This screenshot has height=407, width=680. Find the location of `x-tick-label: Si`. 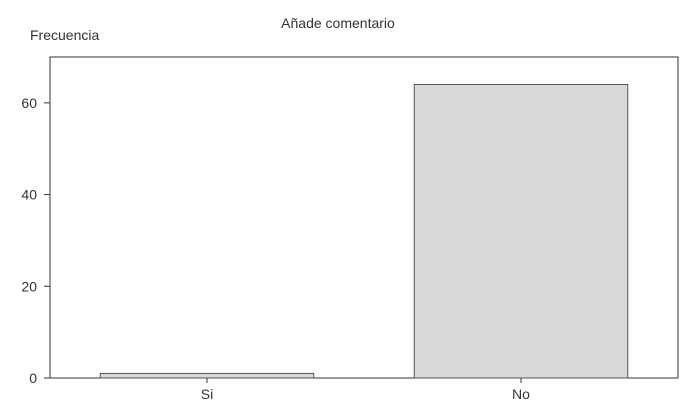

x-tick-label: Si is located at coordinates (207, 394).